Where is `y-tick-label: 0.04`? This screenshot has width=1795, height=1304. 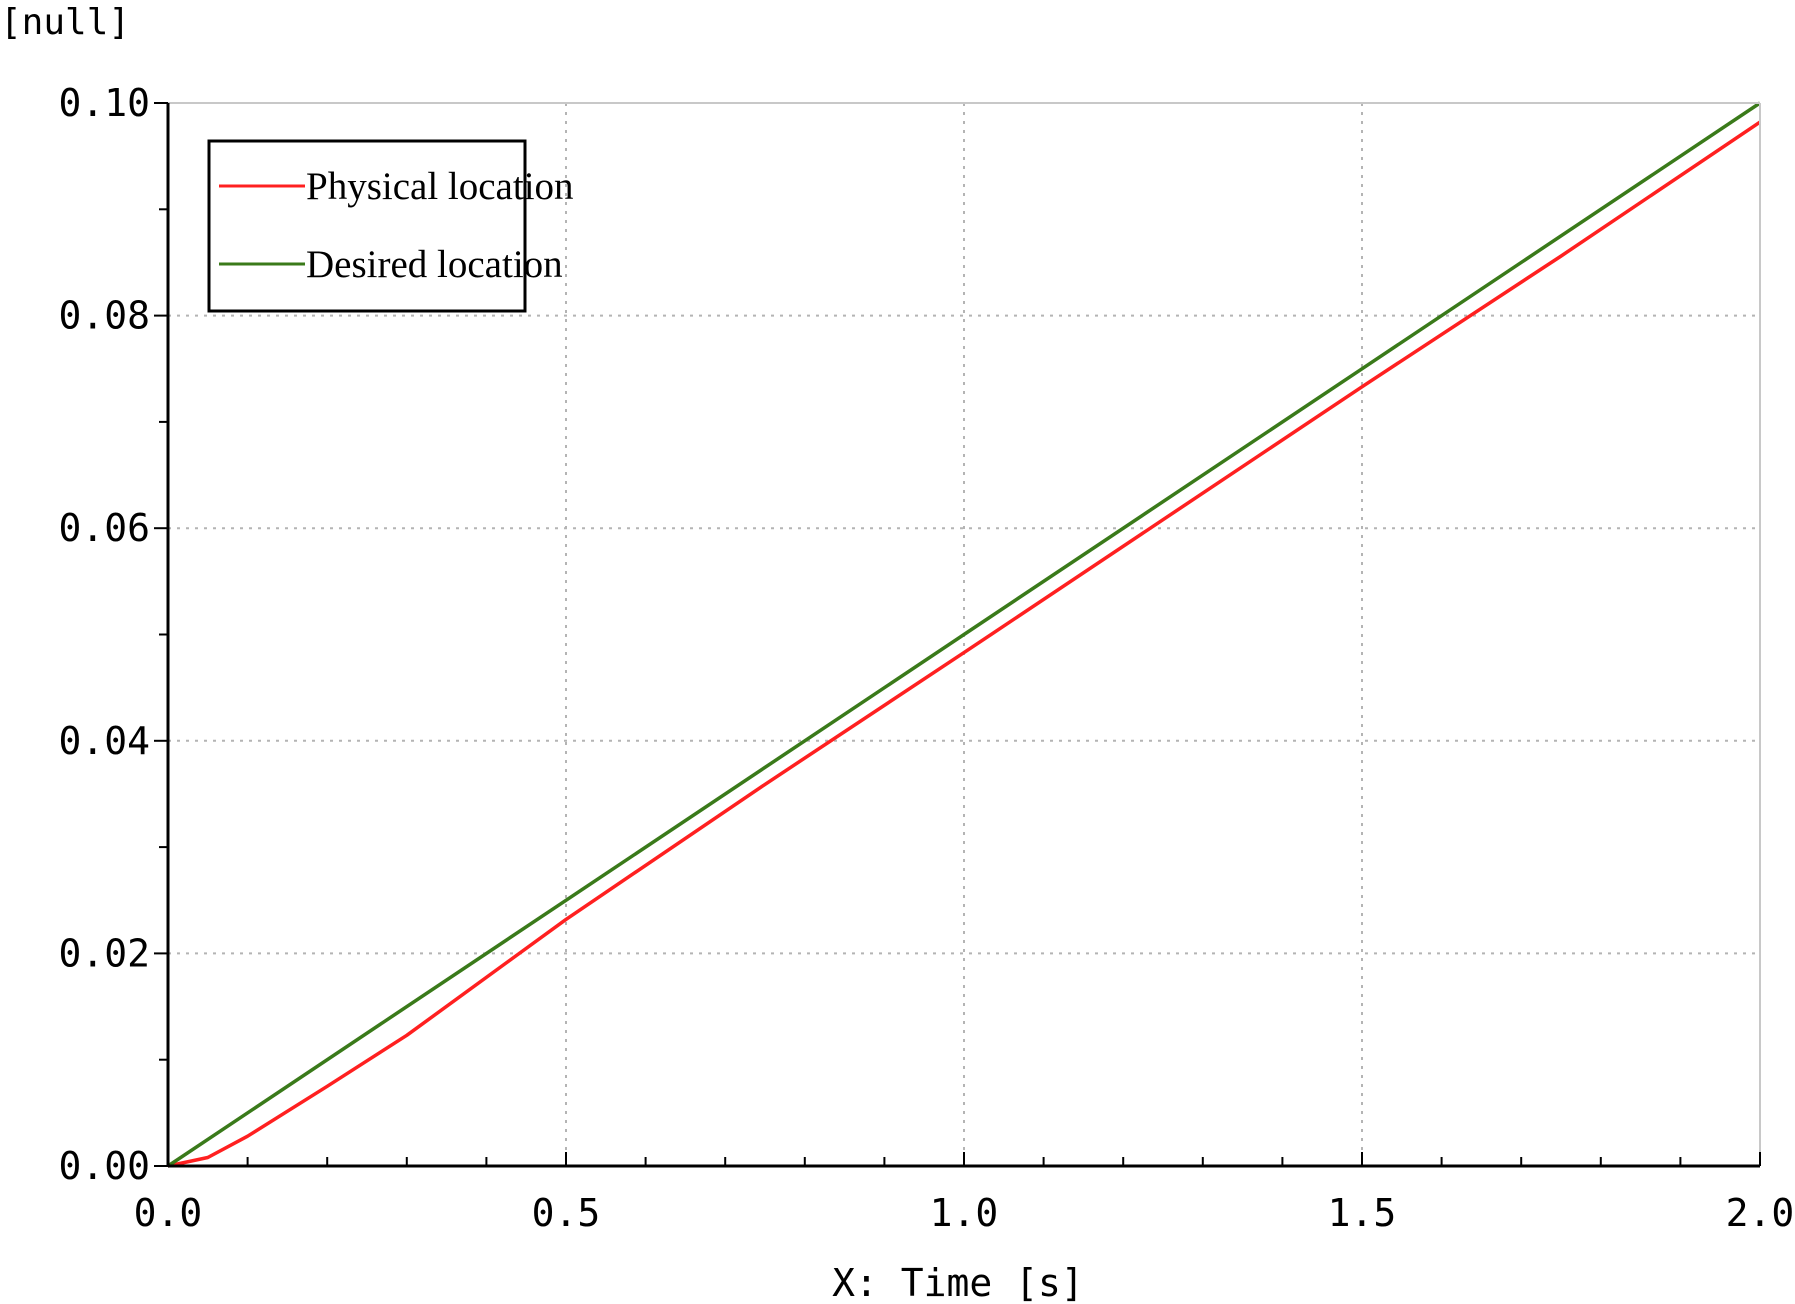 y-tick-label: 0.04 is located at coordinates (104, 741).